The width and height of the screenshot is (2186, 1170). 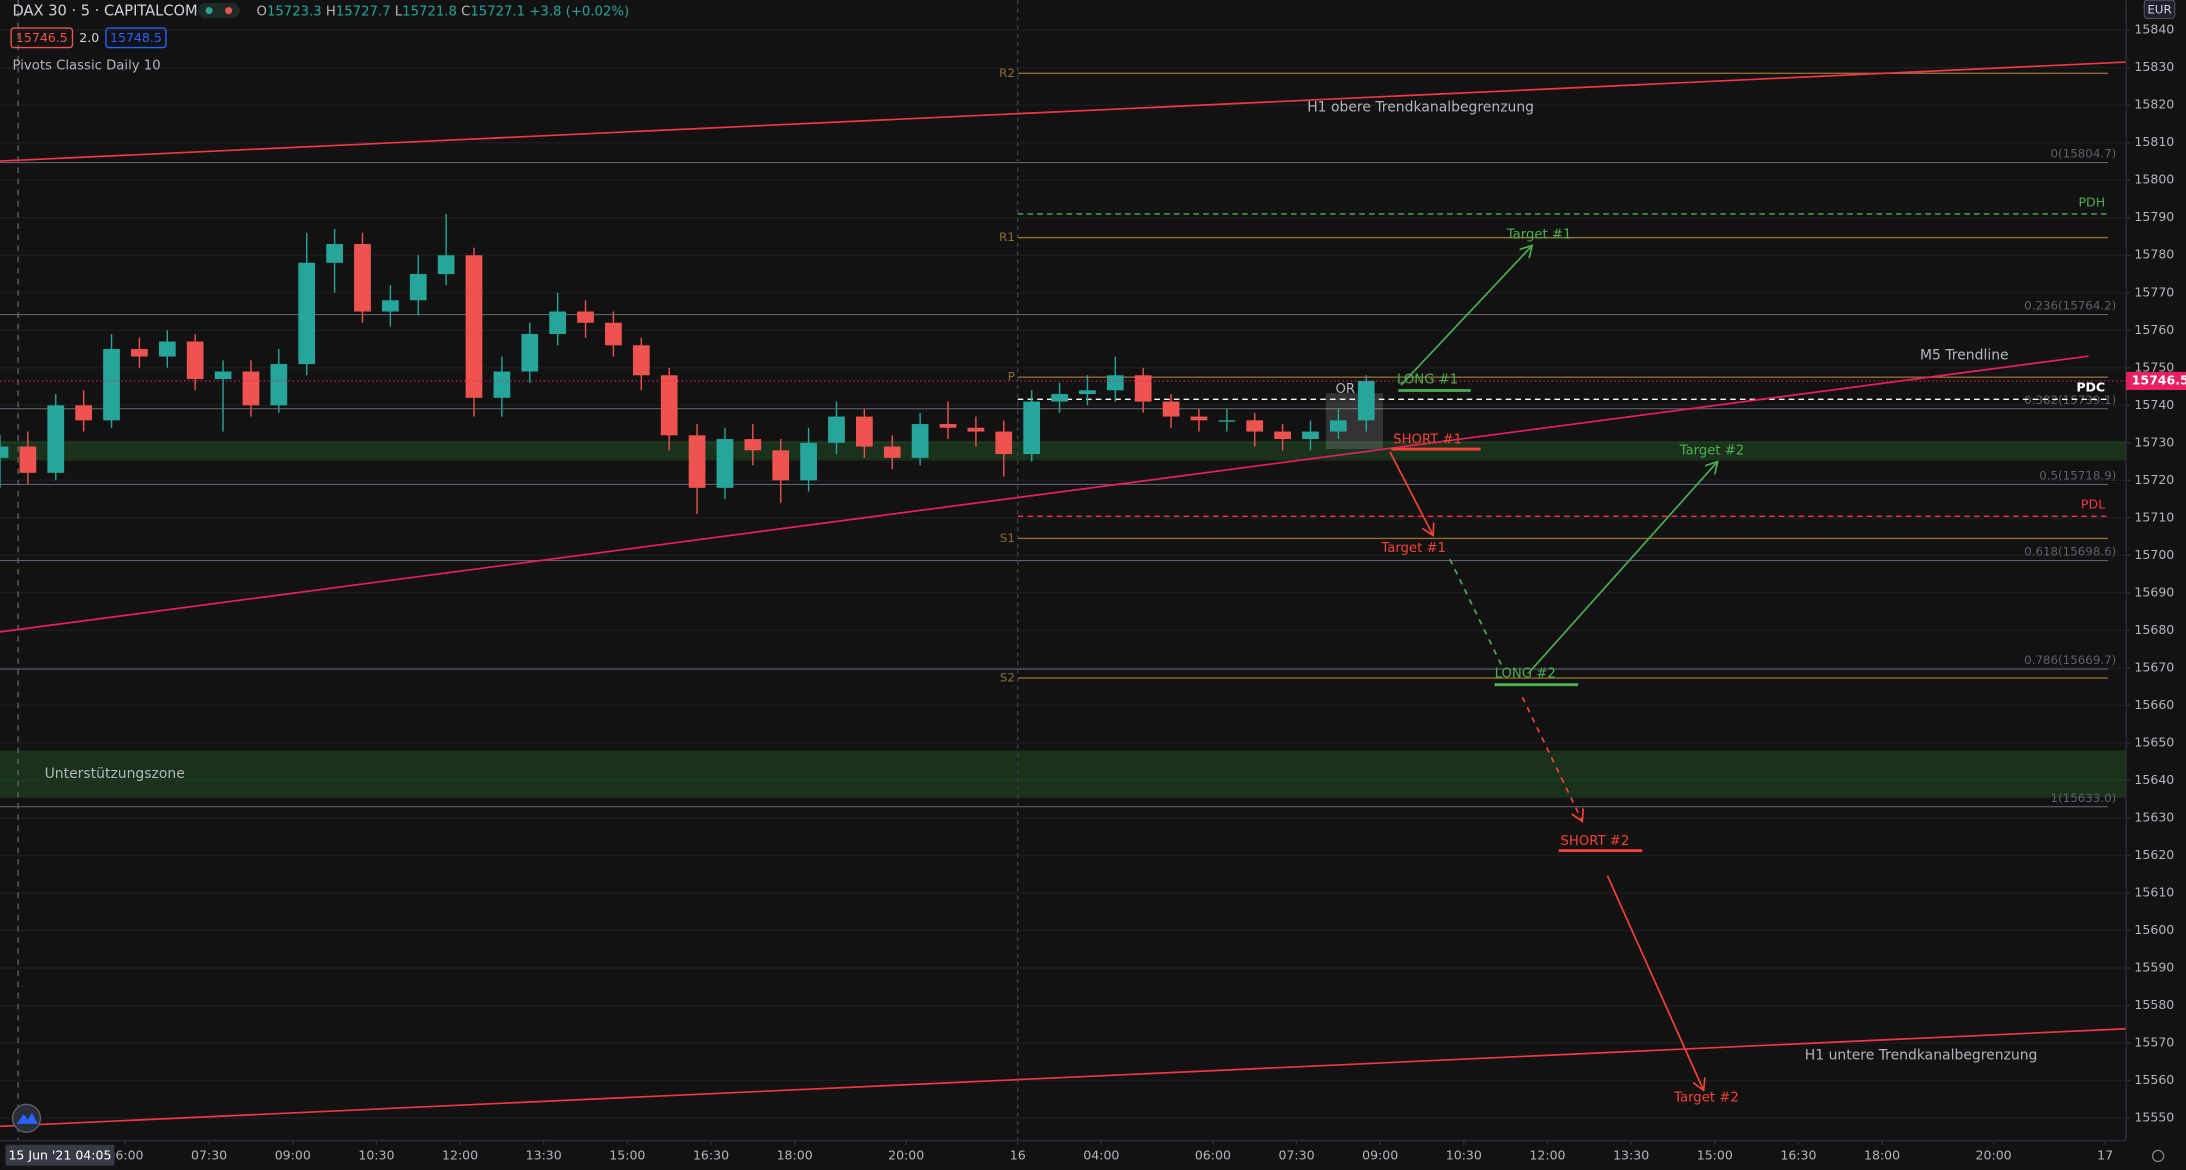 I want to click on y-tick-label: 15720, so click(x=2154, y=479).